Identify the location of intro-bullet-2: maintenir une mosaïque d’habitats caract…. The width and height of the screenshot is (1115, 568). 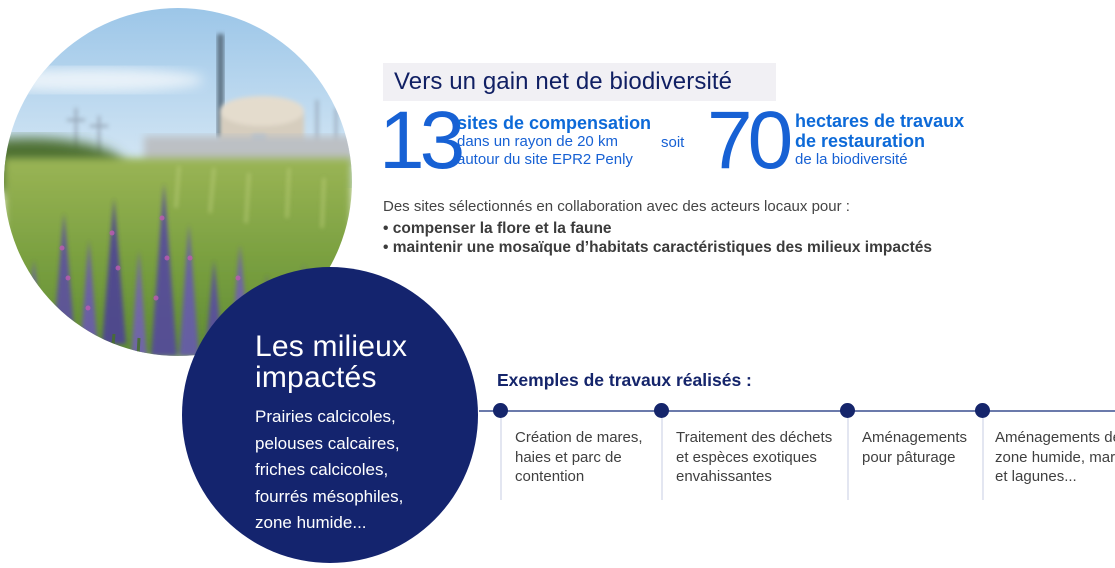
(708, 247).